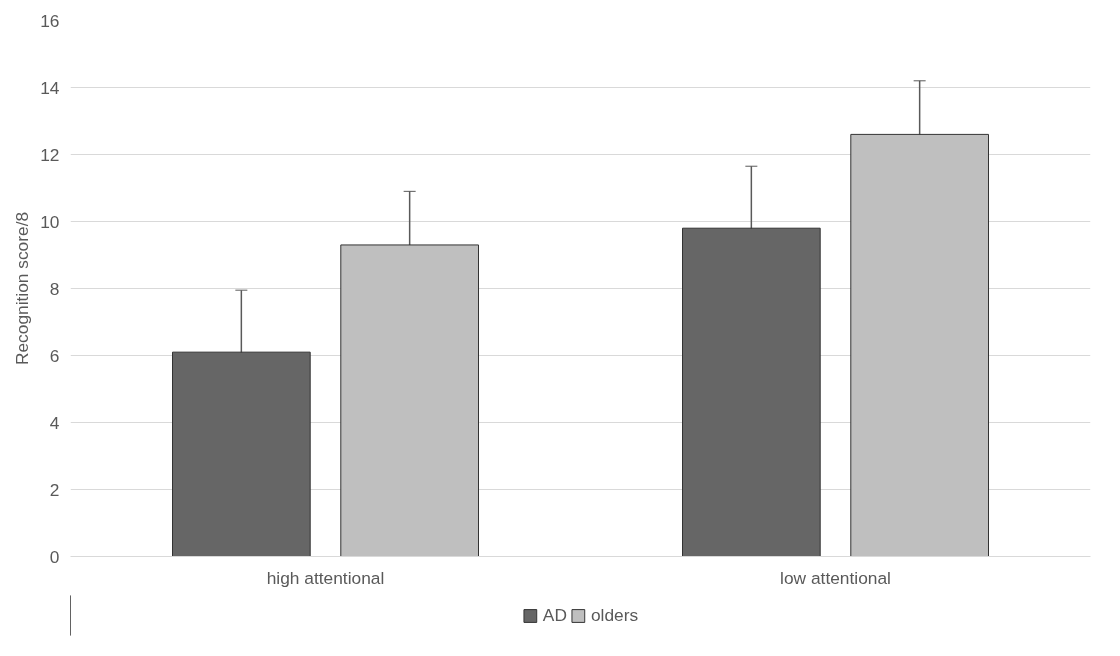 The image size is (1120, 656). I want to click on y-tick-label: 8, so click(54, 288).